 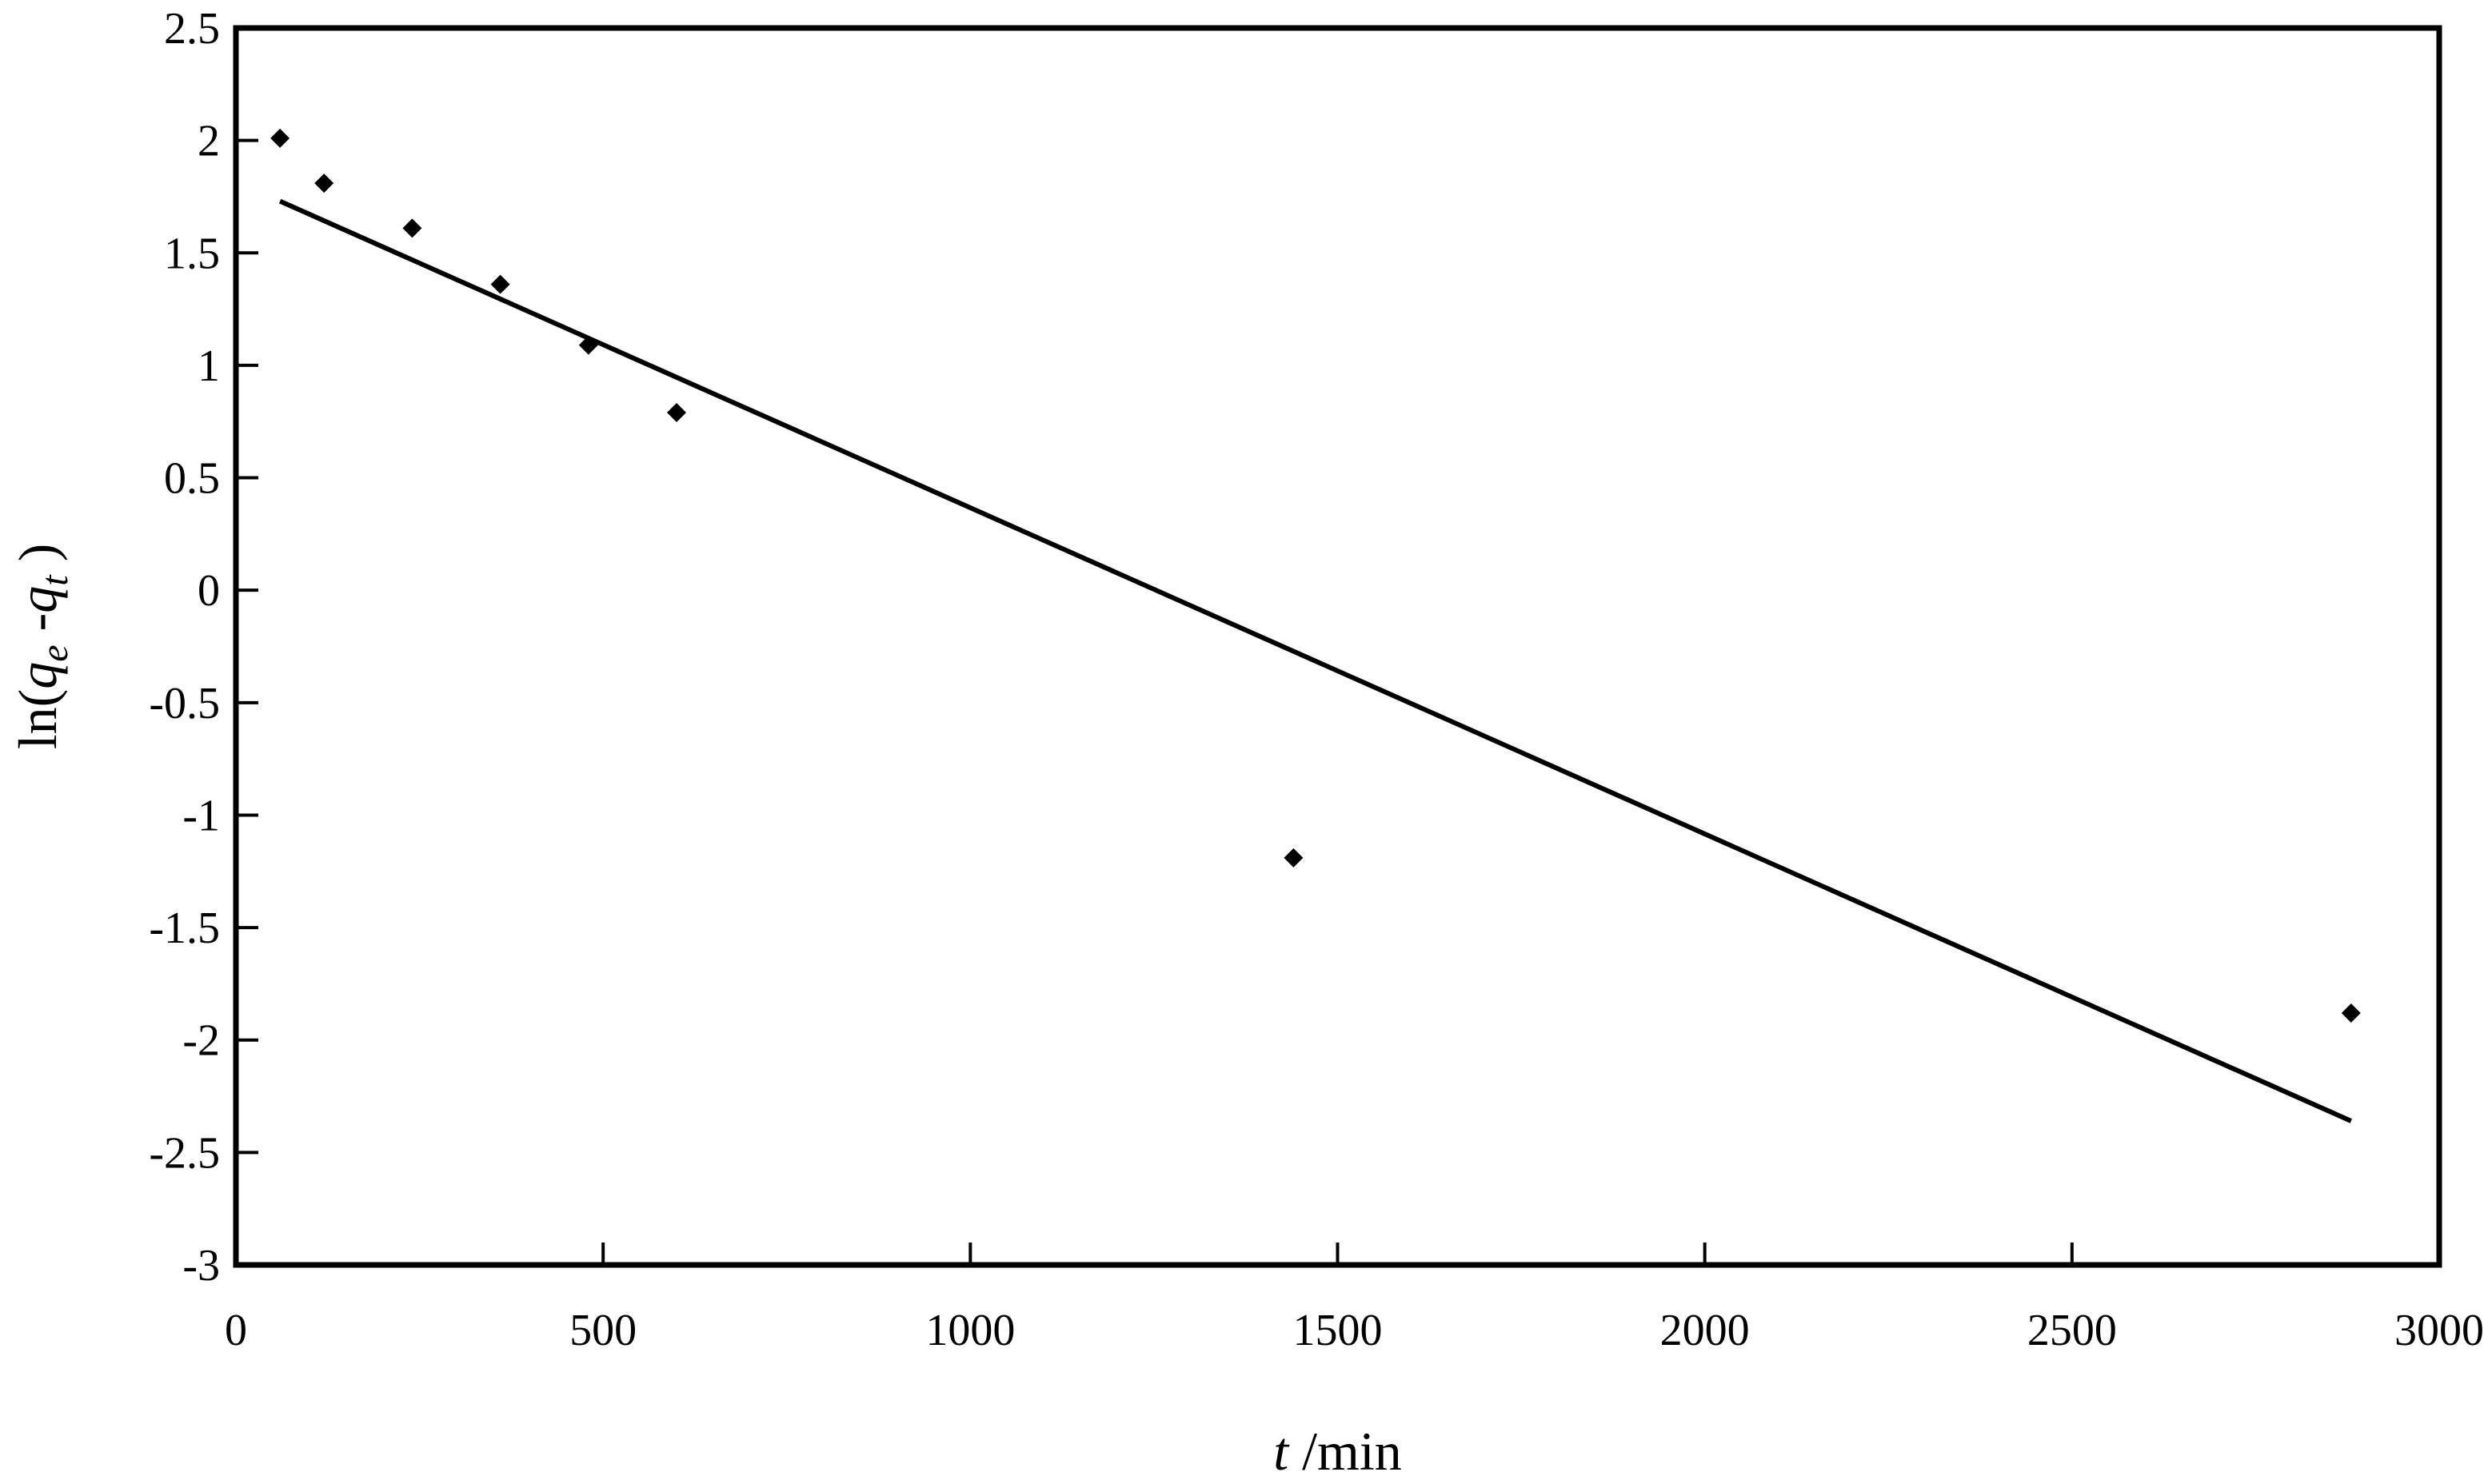 I want to click on y-tick-label: -3, so click(x=201, y=1266).